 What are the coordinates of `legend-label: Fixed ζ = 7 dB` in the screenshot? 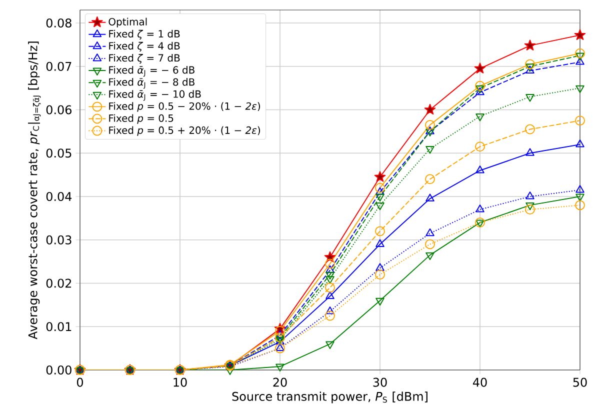 It's located at (144, 59).